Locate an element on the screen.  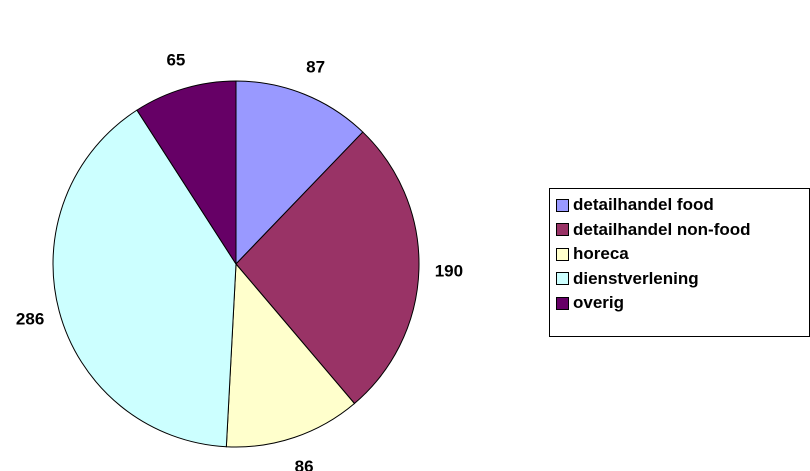
legend-label: horeca is located at coordinates (601, 254).